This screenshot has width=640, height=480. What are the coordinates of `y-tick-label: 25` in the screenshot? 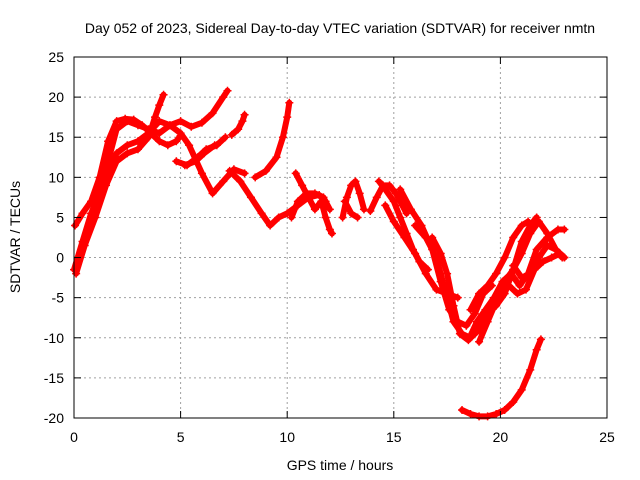 It's located at (56, 57).